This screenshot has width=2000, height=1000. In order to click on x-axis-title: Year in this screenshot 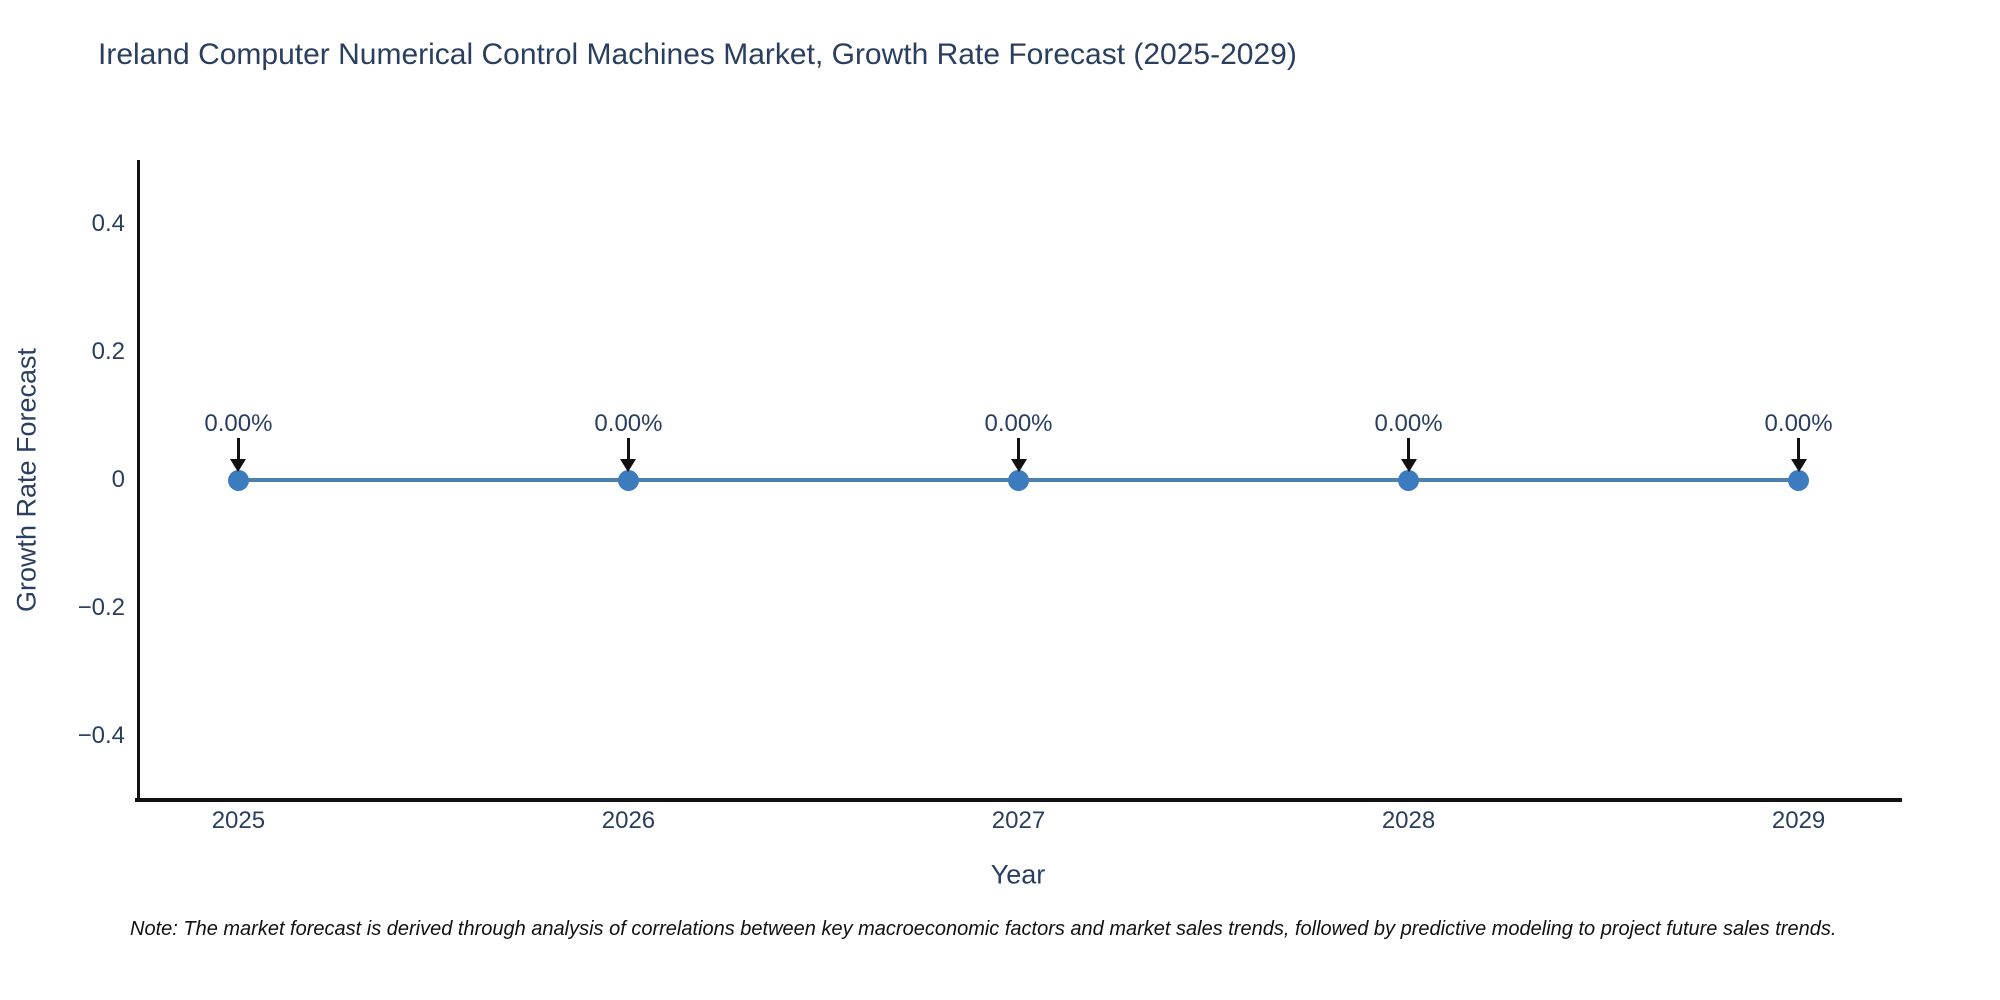, I will do `click(1018, 874)`.